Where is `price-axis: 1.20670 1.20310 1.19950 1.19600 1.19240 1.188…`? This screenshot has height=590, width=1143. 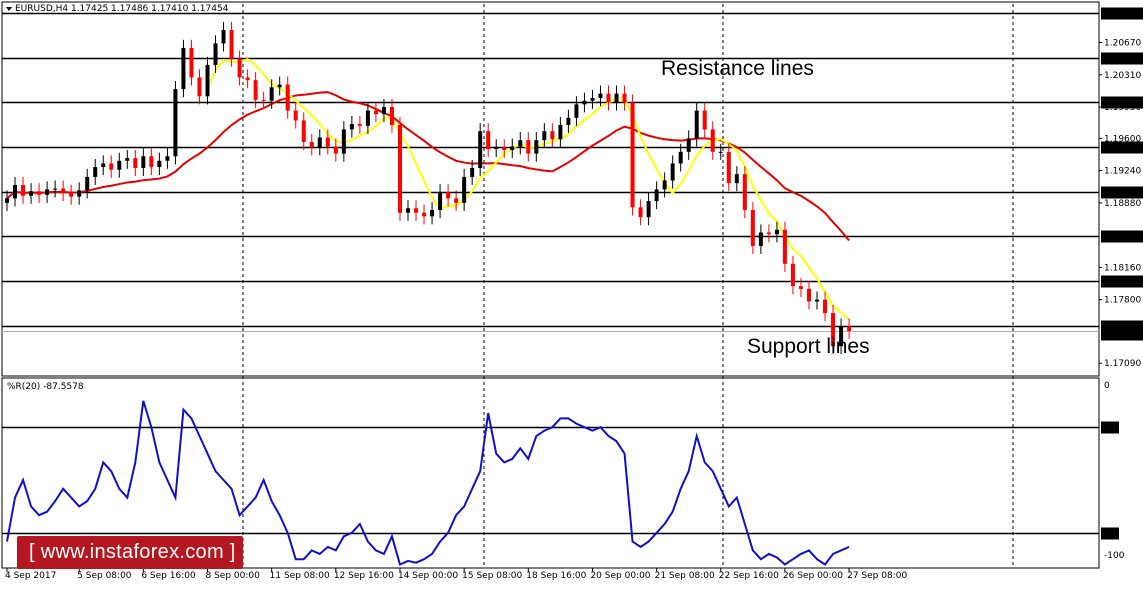 price-axis: 1.20670 1.20310 1.19950 1.19600 1.19240 1.188… is located at coordinates (1120, 204).